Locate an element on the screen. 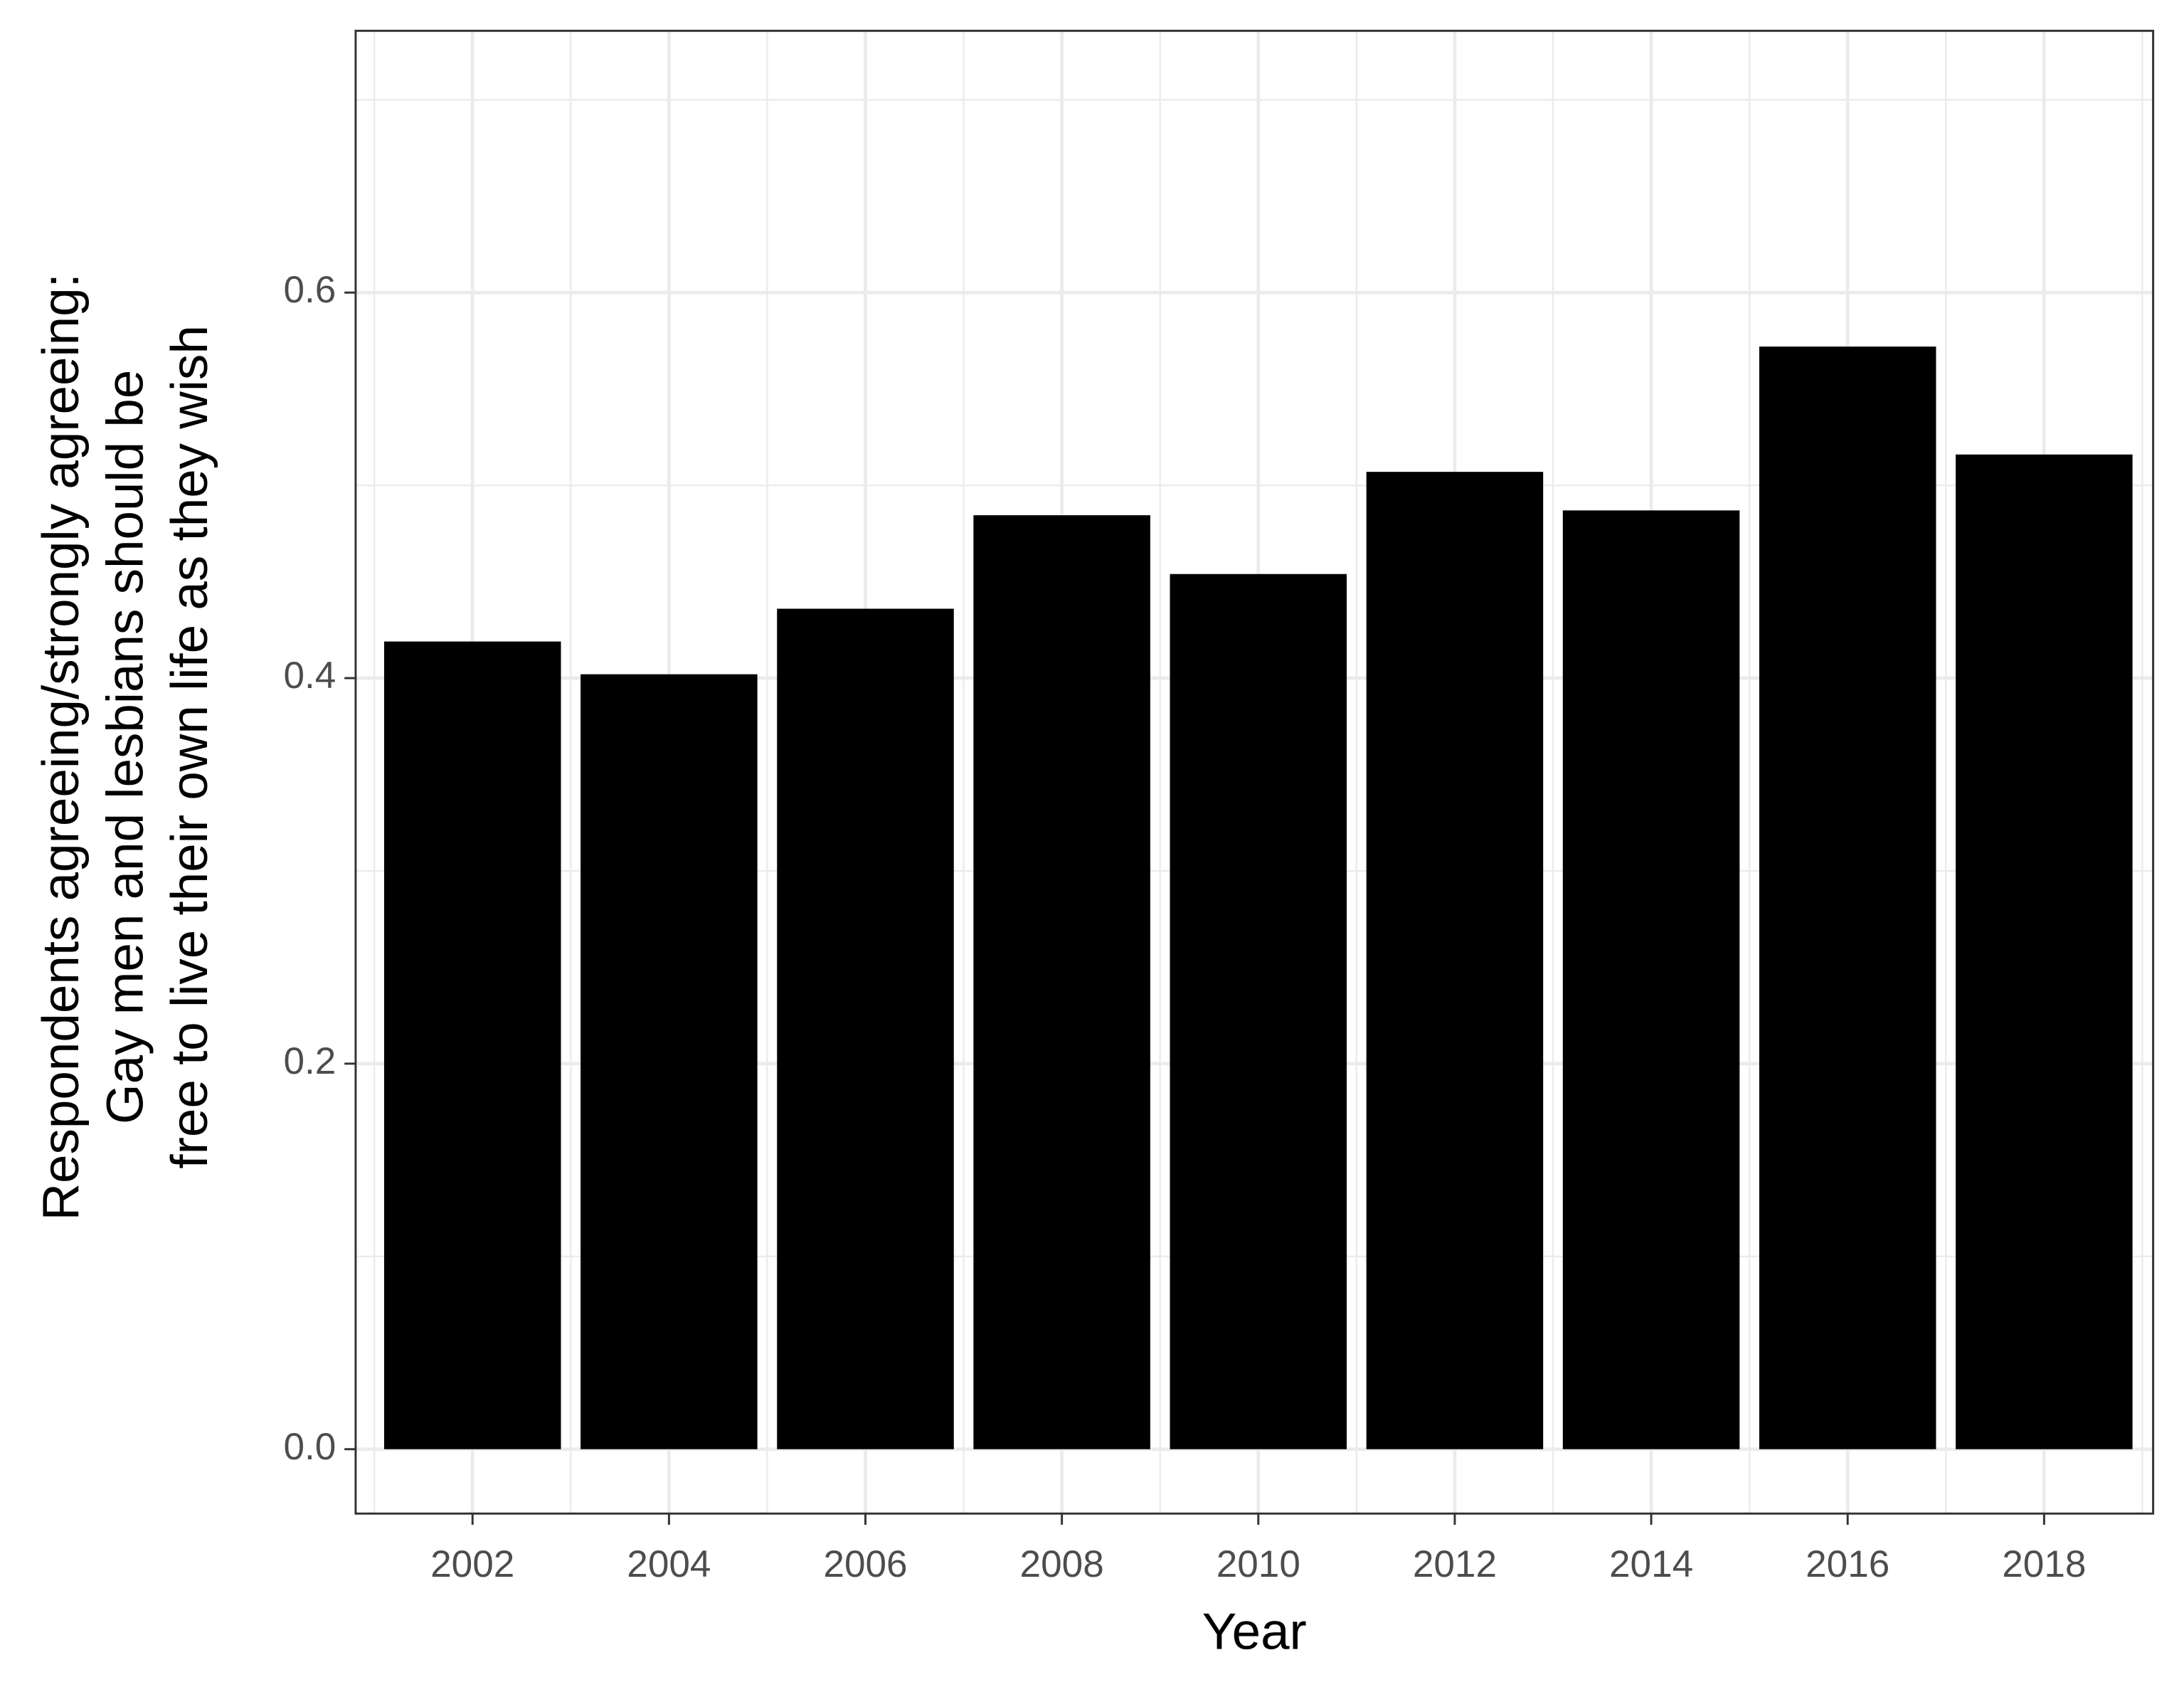 This screenshot has height=1697, width=2184. y-tick-label: 0.6 is located at coordinates (310, 290).